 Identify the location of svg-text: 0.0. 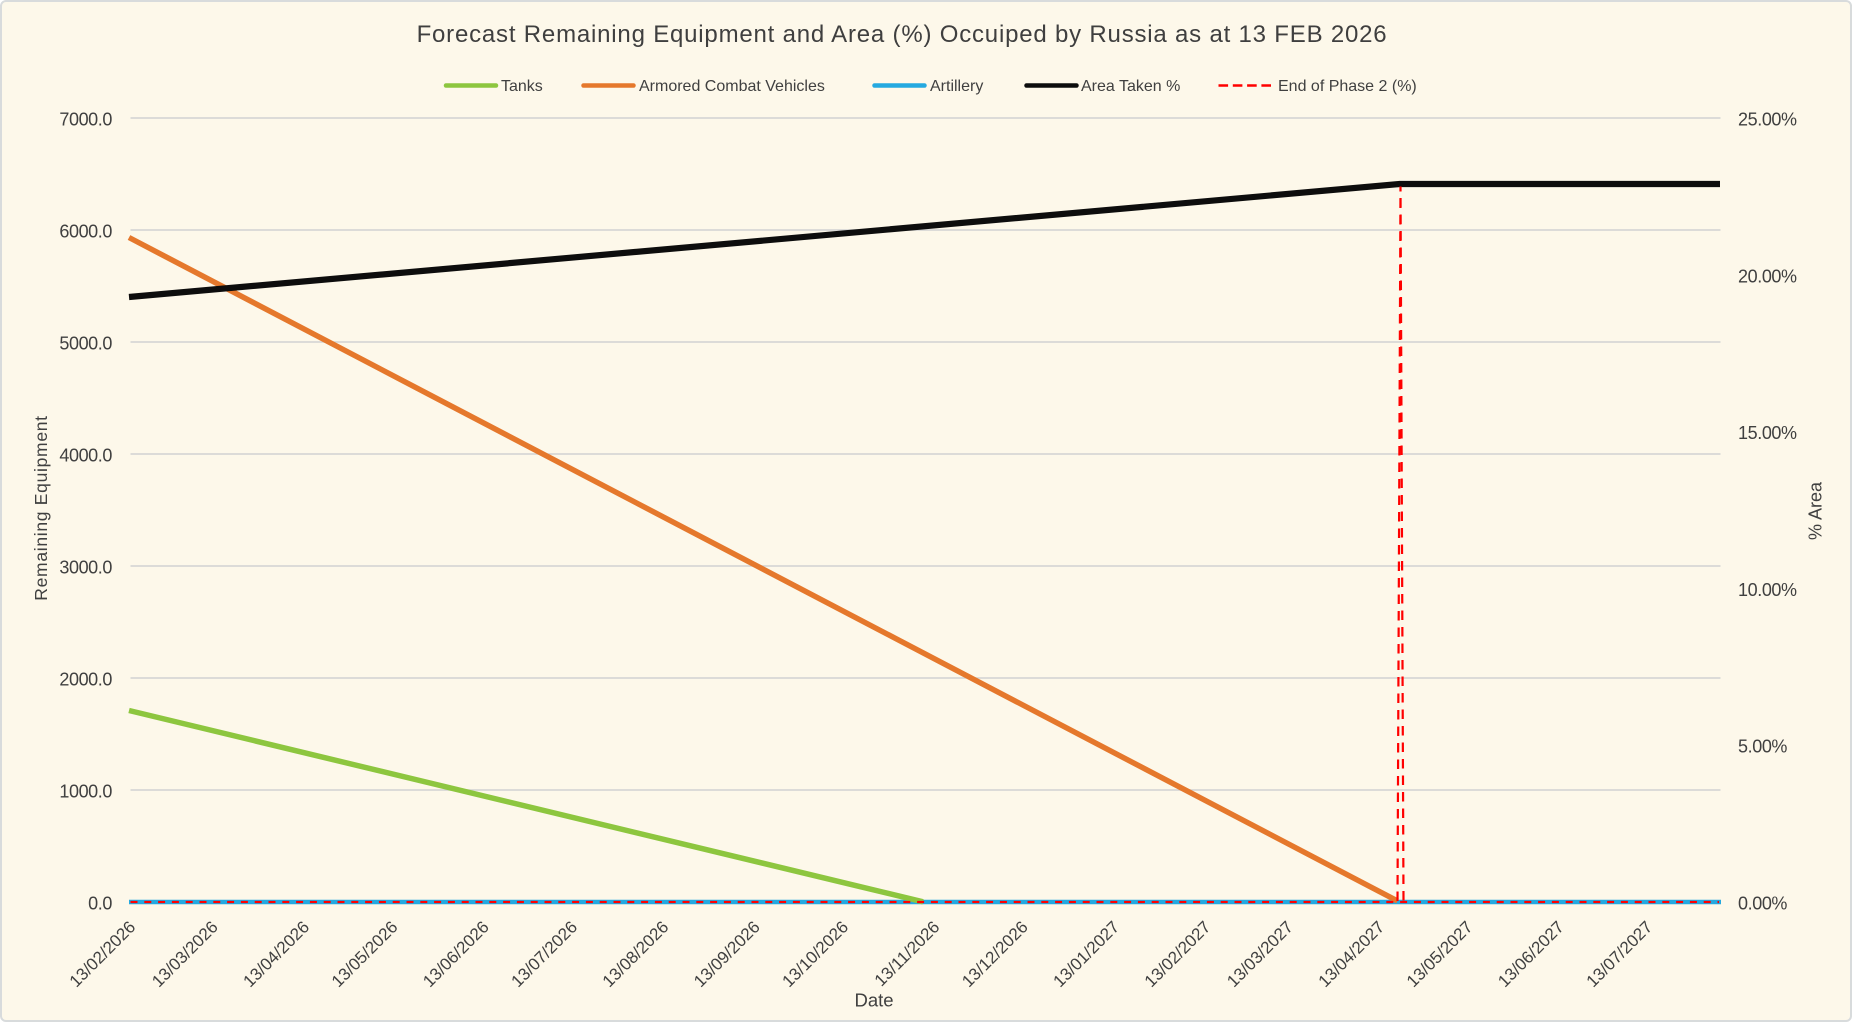
(100, 904).